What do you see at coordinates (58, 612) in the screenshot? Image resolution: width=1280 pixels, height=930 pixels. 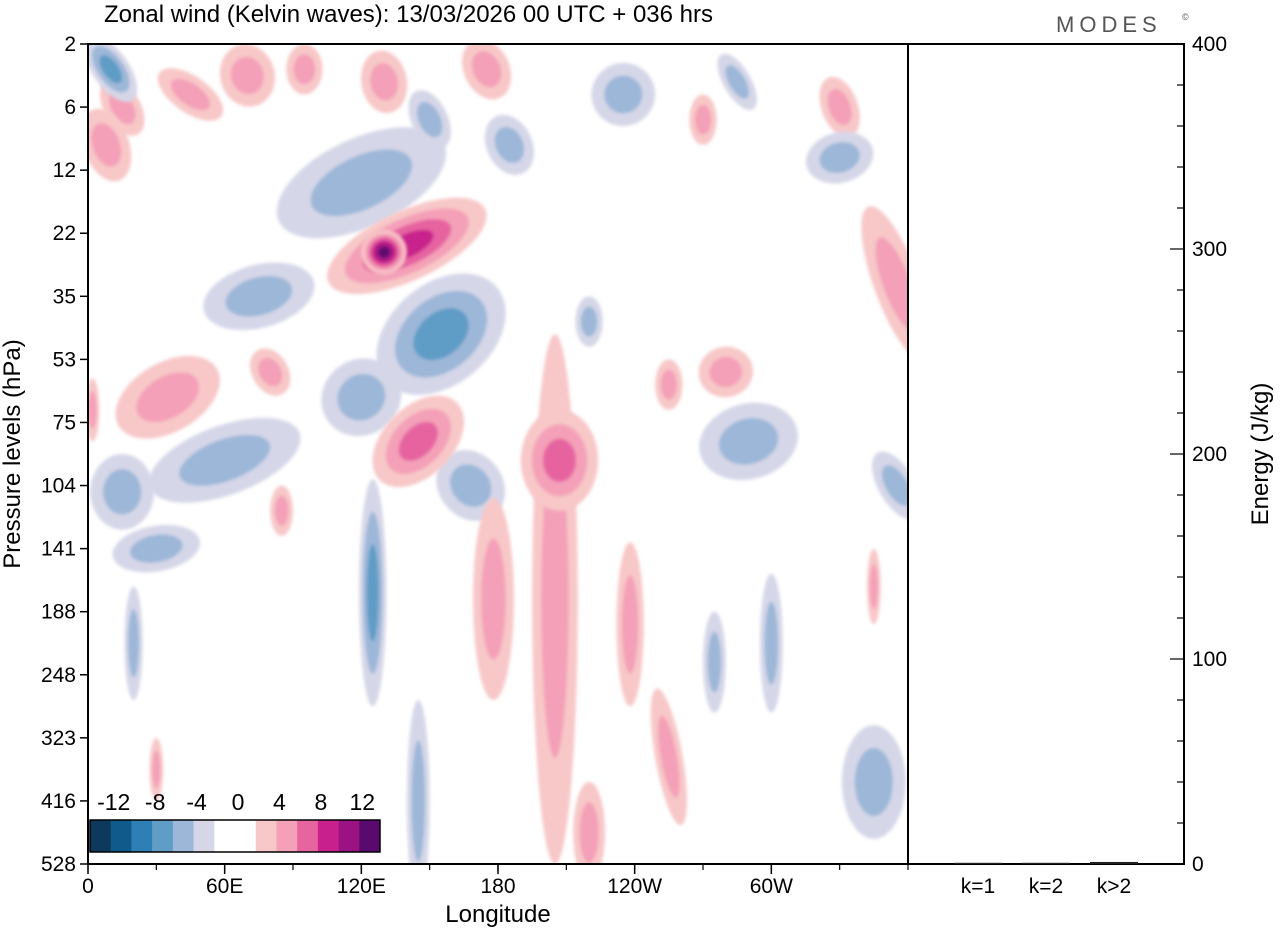 I see `y-tick-label: 188` at bounding box center [58, 612].